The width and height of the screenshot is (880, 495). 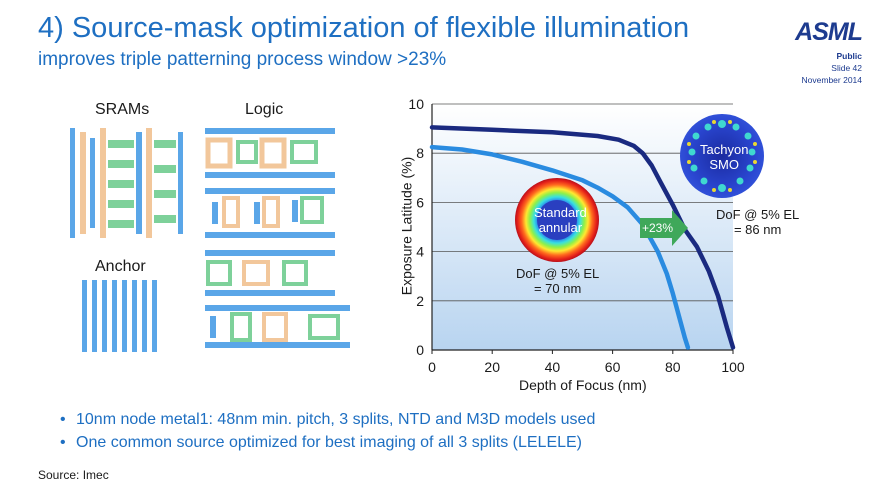 I want to click on improvement-arrow, so click(x=664, y=228).